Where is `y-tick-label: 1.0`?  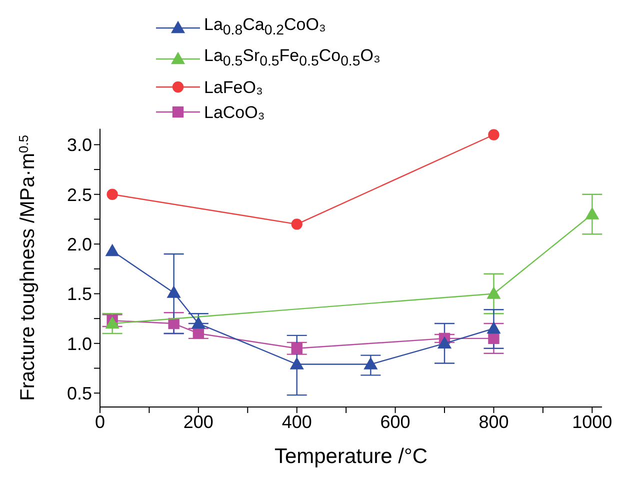
y-tick-label: 1.0 is located at coordinates (79, 344).